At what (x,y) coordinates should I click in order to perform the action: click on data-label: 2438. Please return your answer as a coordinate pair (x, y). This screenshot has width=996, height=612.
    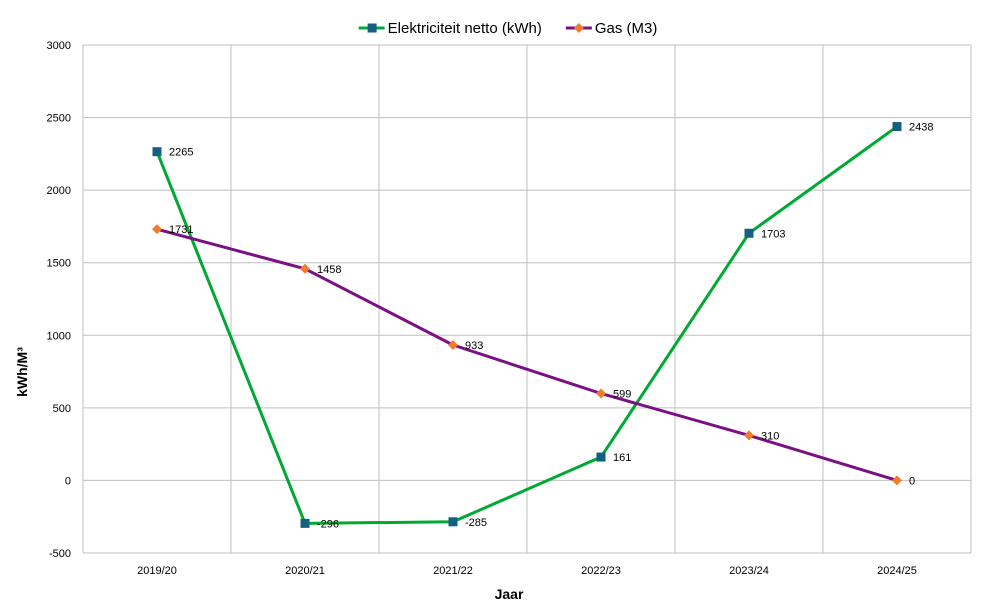
    Looking at the image, I should click on (921, 128).